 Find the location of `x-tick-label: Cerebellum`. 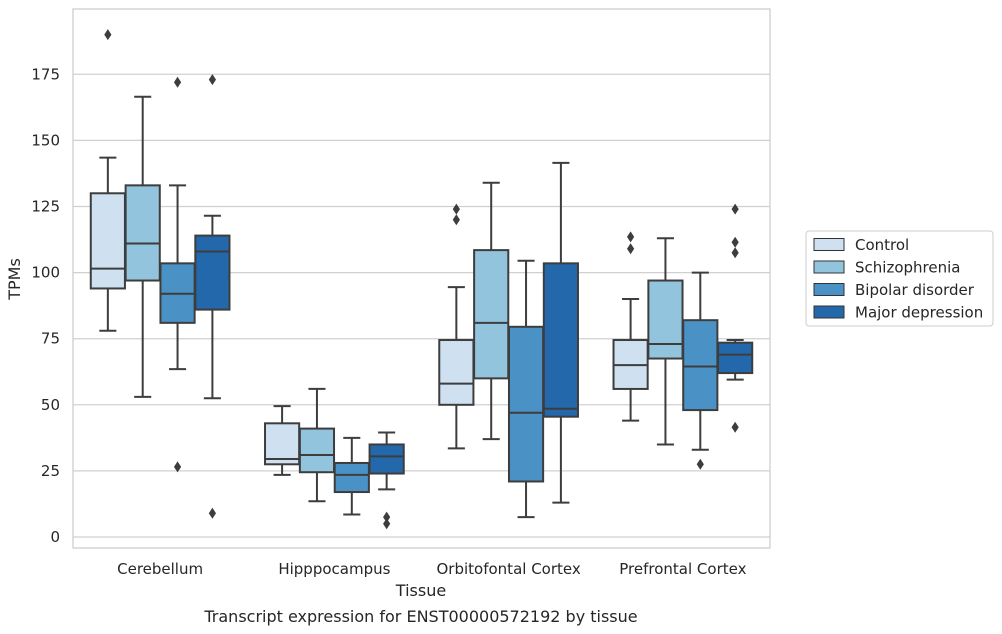

x-tick-label: Cerebellum is located at coordinates (160, 569).